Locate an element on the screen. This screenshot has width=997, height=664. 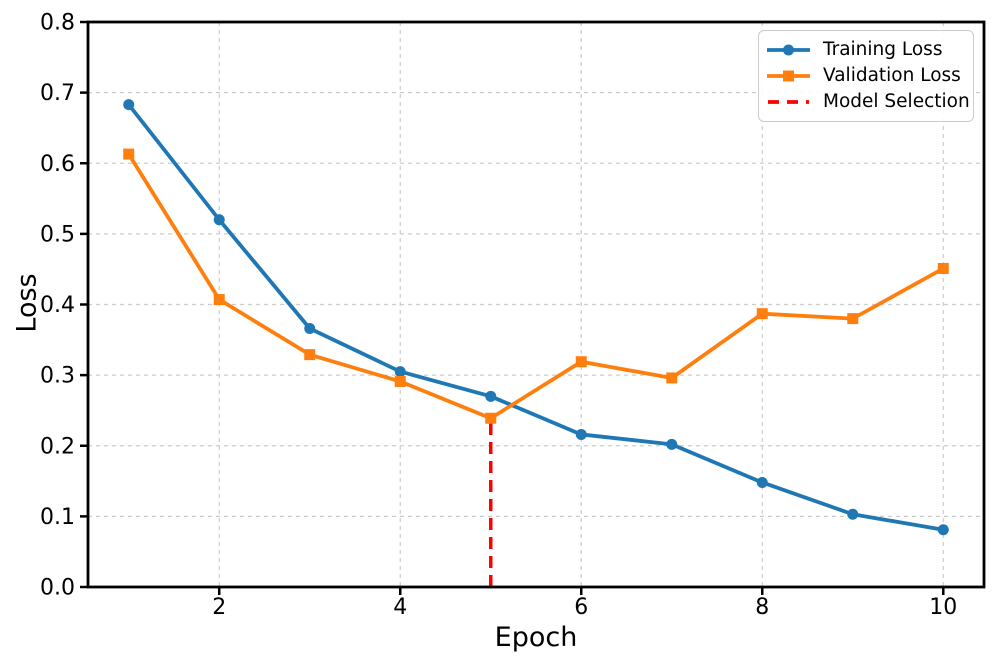
x-tick-label: 4 is located at coordinates (400, 607).